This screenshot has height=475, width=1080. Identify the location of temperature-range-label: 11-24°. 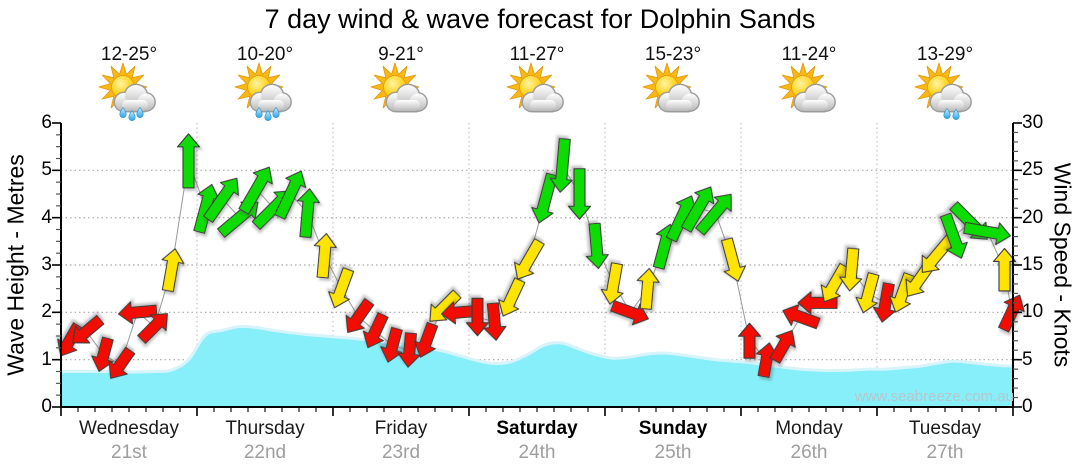
(809, 54).